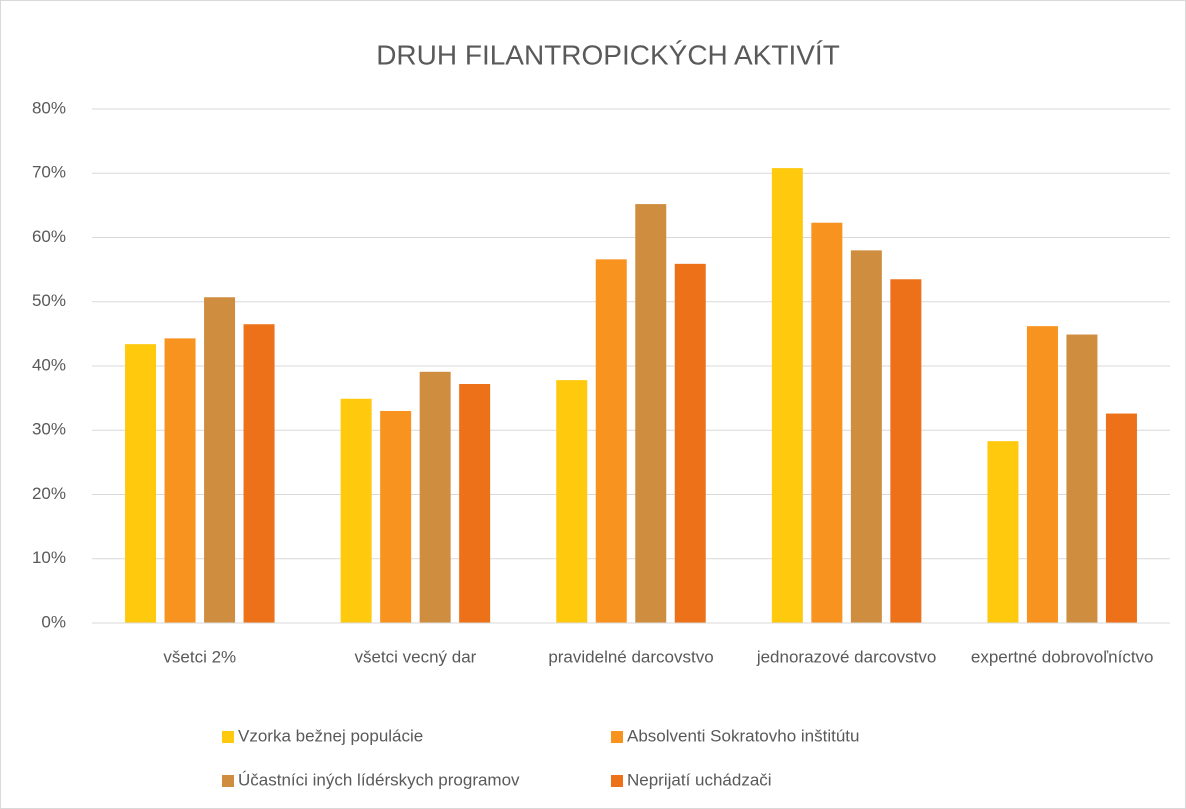 This screenshot has width=1186, height=809. What do you see at coordinates (846, 656) in the screenshot?
I see `x-tick-label: jednorazové darcovstvo` at bounding box center [846, 656].